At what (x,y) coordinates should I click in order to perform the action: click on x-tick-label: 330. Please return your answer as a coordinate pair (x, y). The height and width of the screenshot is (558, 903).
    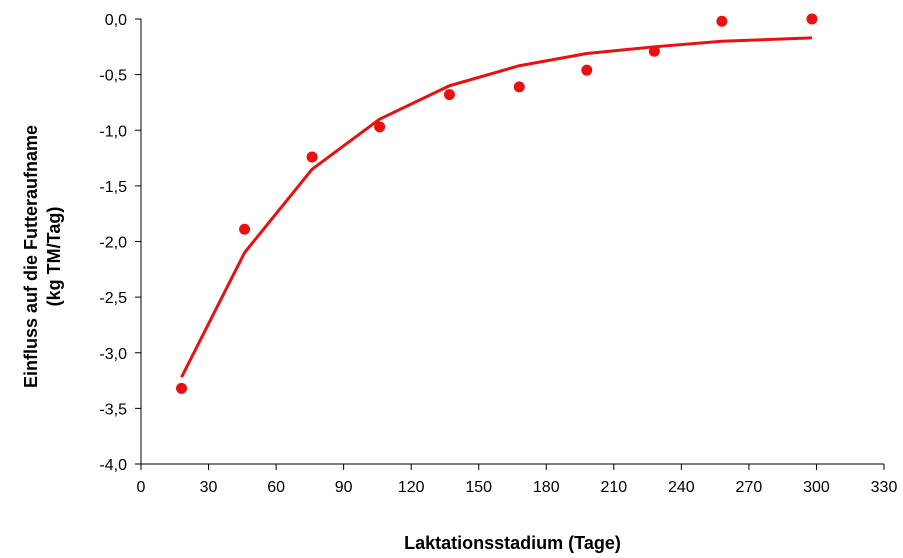
    Looking at the image, I should click on (884, 487).